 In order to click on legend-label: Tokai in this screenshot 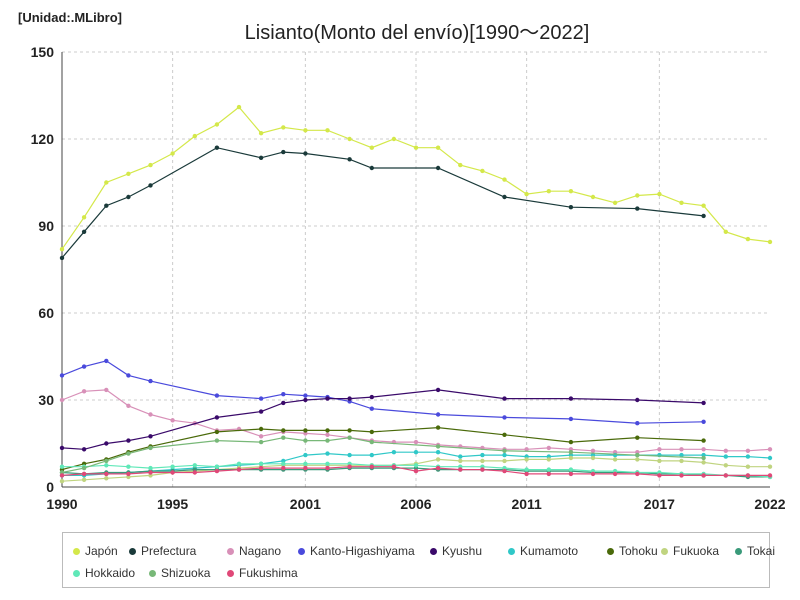, I will do `click(761, 551)`.